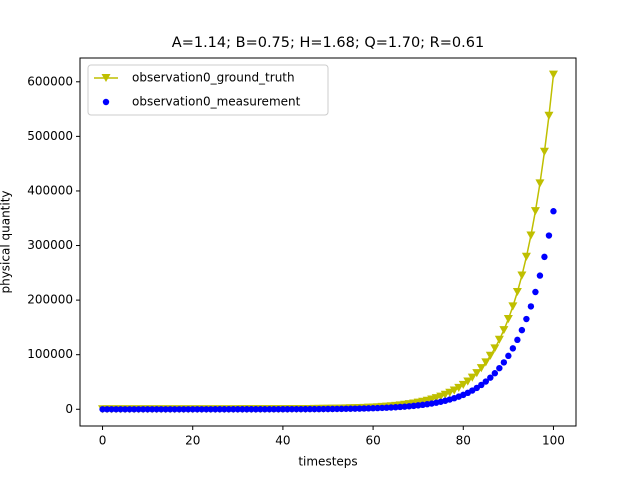 The height and width of the screenshot is (480, 640). What do you see at coordinates (50, 190) in the screenshot?
I see `y-tick-label: 400000` at bounding box center [50, 190].